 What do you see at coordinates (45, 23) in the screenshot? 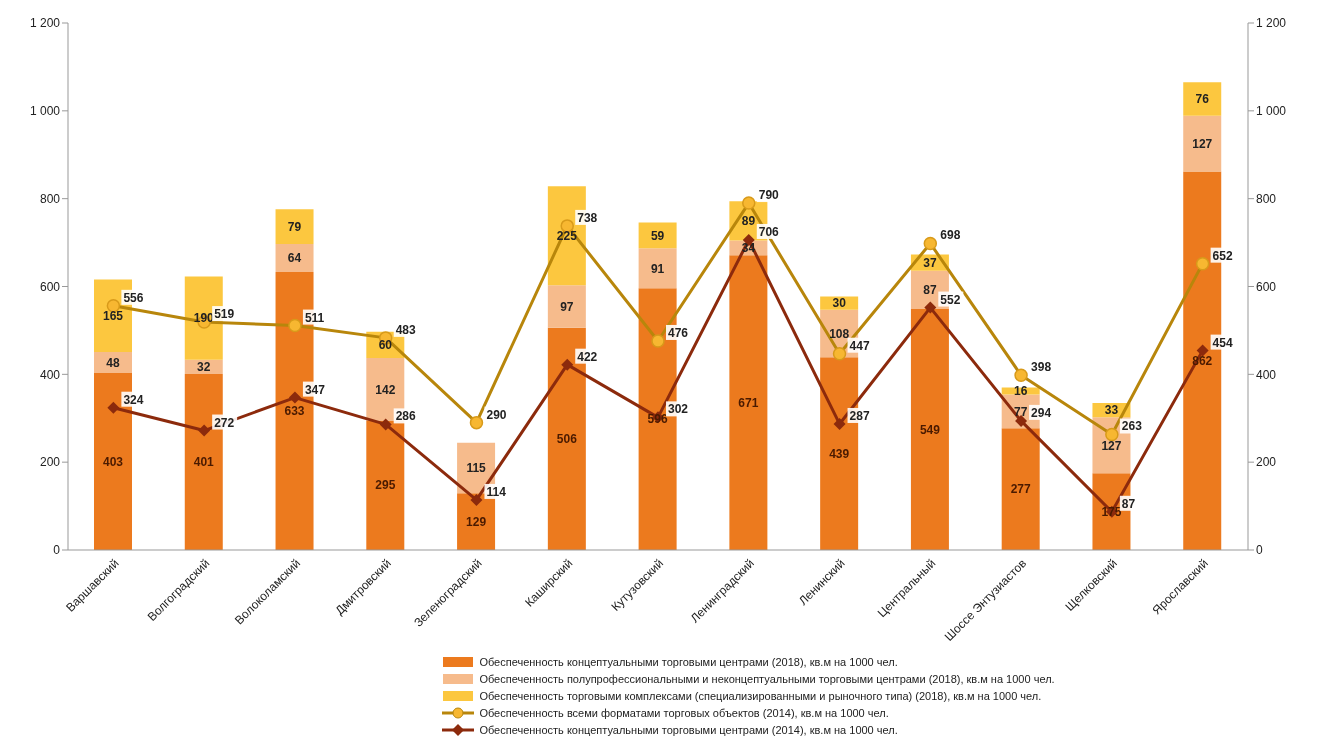
I see `y-tick-label: 1 200` at bounding box center [45, 23].